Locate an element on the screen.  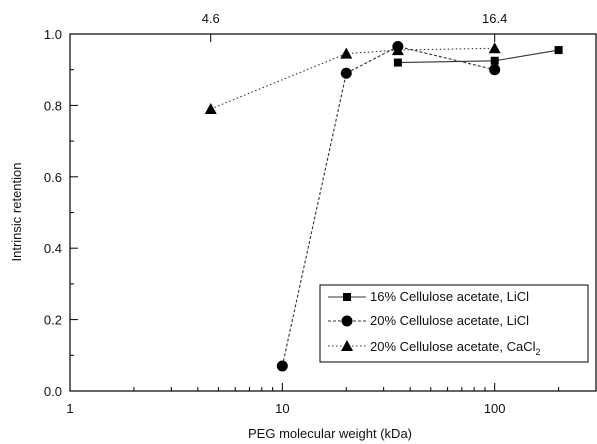
legend-items is located at coordinates (347, 322).